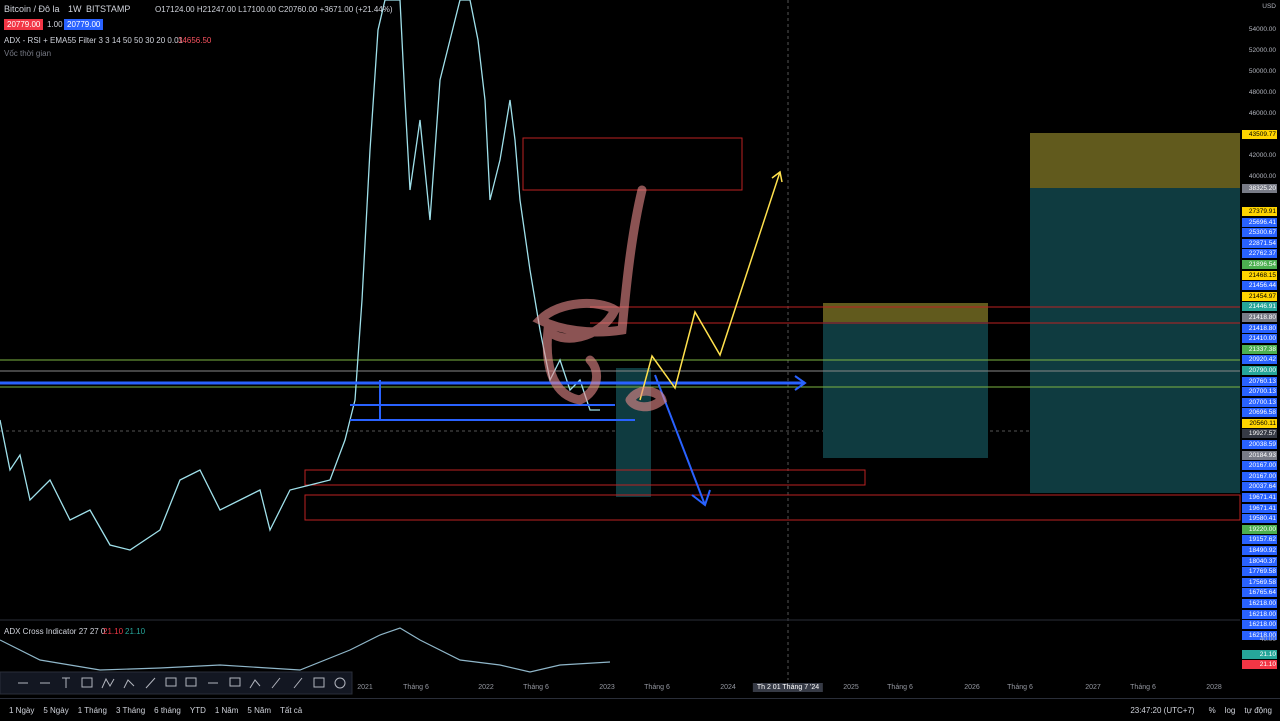 The image size is (1280, 721). What do you see at coordinates (1259, 664) in the screenshot?
I see `axis-label: 21.10` at bounding box center [1259, 664].